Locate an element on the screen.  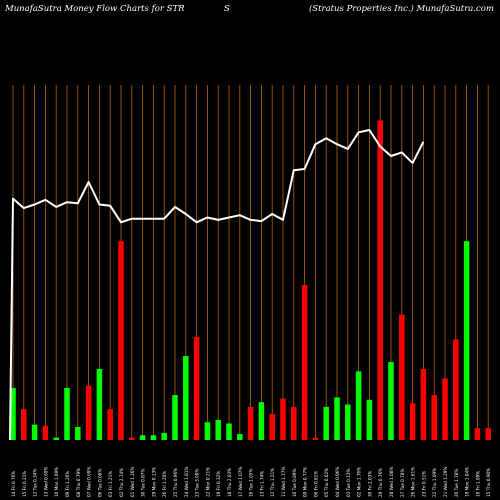
x-tick-label: 30 Tue 0.87% is located at coordinates (143, 483).